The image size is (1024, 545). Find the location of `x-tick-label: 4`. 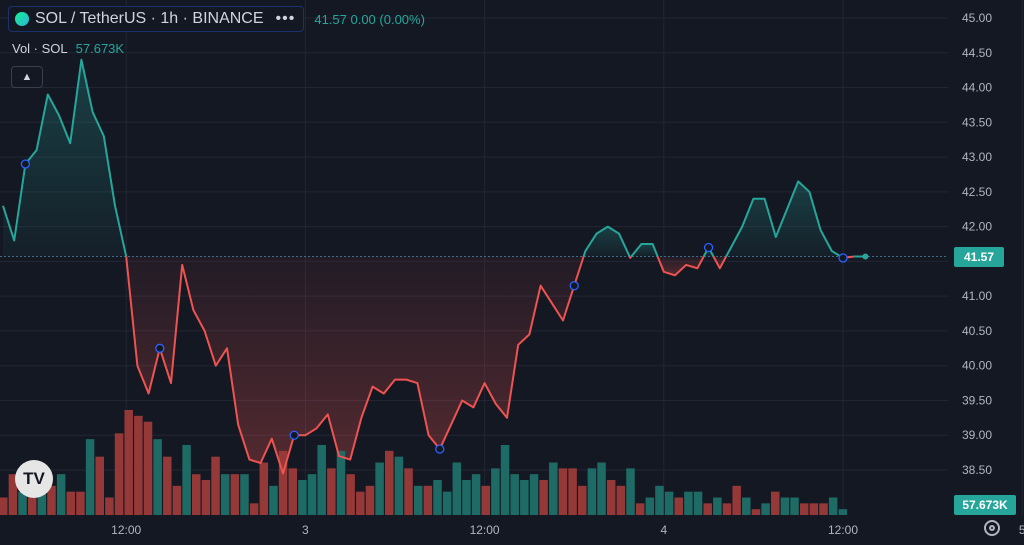

x-tick-label: 4 is located at coordinates (663, 530).